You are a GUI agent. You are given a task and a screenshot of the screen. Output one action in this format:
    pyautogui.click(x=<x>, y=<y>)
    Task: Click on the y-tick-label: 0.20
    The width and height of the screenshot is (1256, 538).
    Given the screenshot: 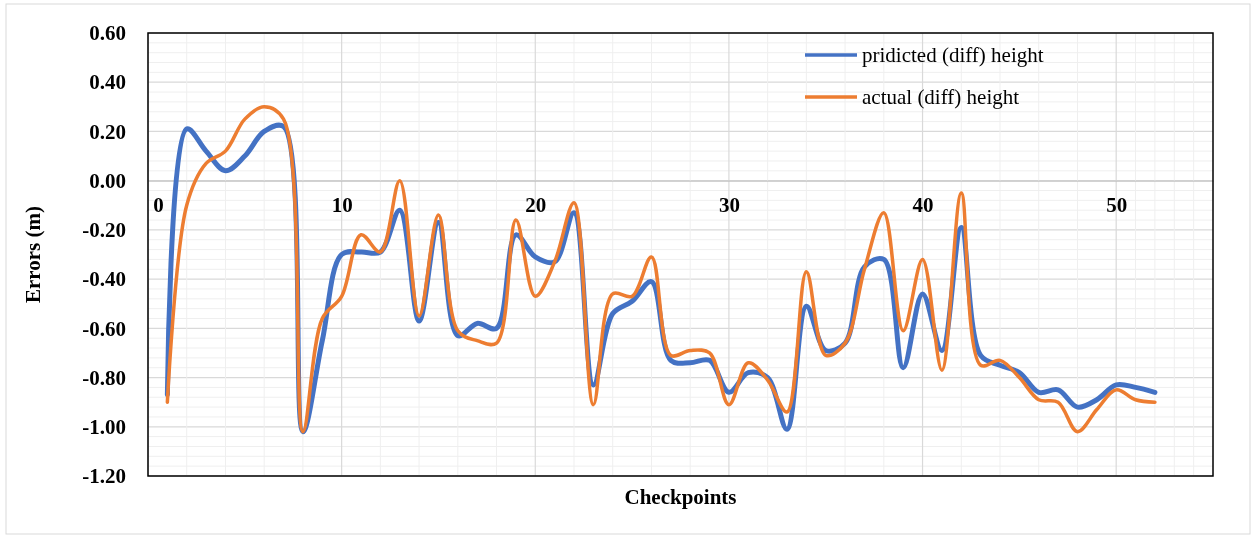 What is the action you would take?
    pyautogui.click(x=107, y=131)
    